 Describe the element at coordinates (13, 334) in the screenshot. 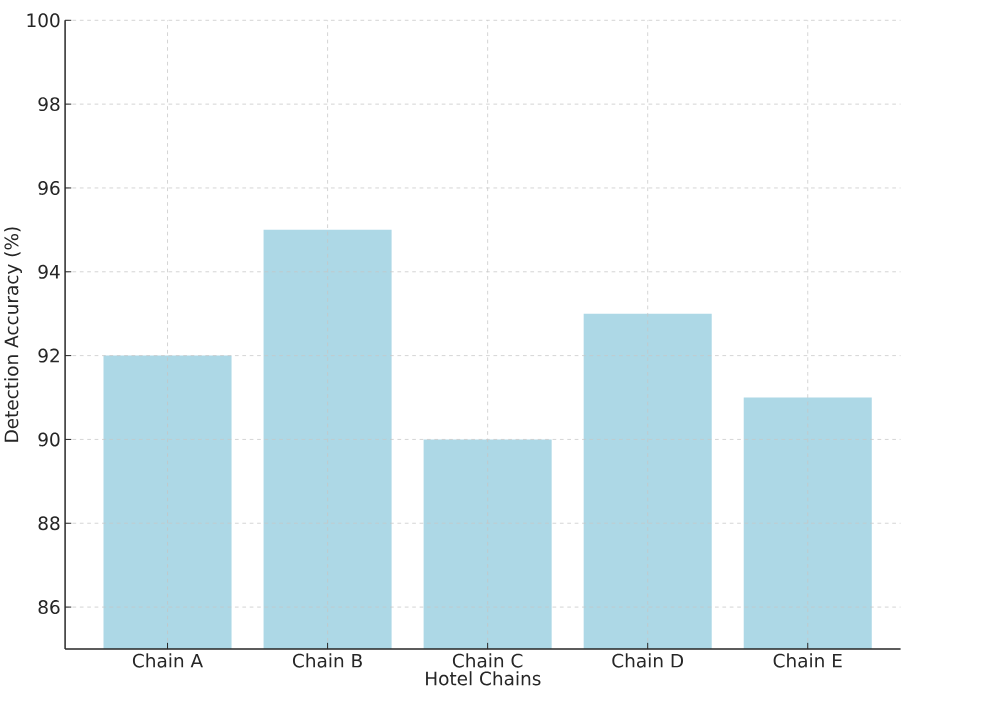

I see `y-axis-title: Detection Accuracy (%)` at that location.